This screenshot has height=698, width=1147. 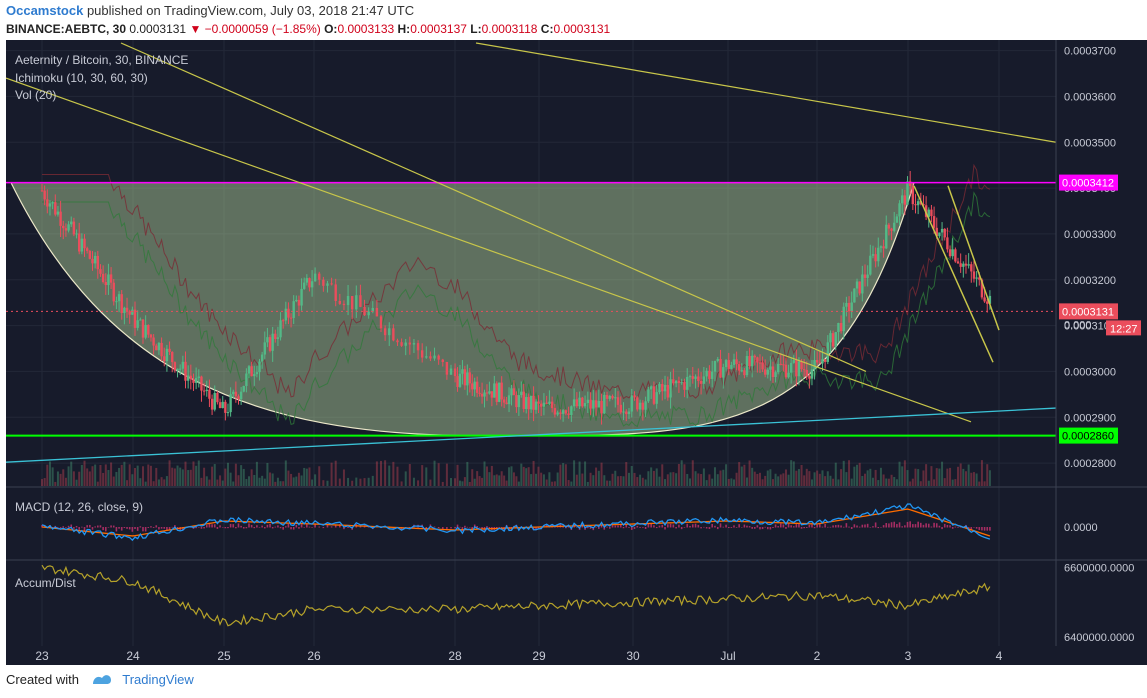 What do you see at coordinates (45, 10) in the screenshot?
I see `author-link: Occamstock` at bounding box center [45, 10].